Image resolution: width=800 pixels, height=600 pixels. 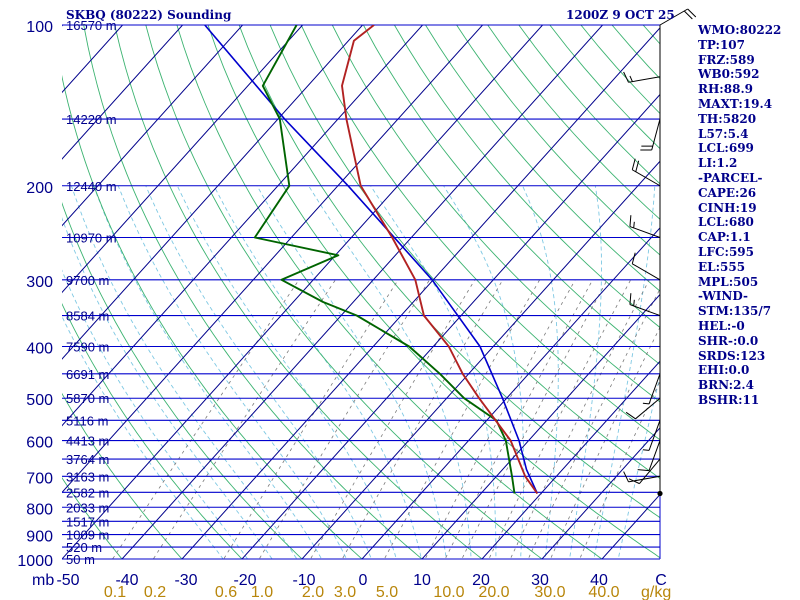 What do you see at coordinates (448, 592) in the screenshot?
I see `mixing-ratio-tick-label: 10.0` at bounding box center [448, 592].